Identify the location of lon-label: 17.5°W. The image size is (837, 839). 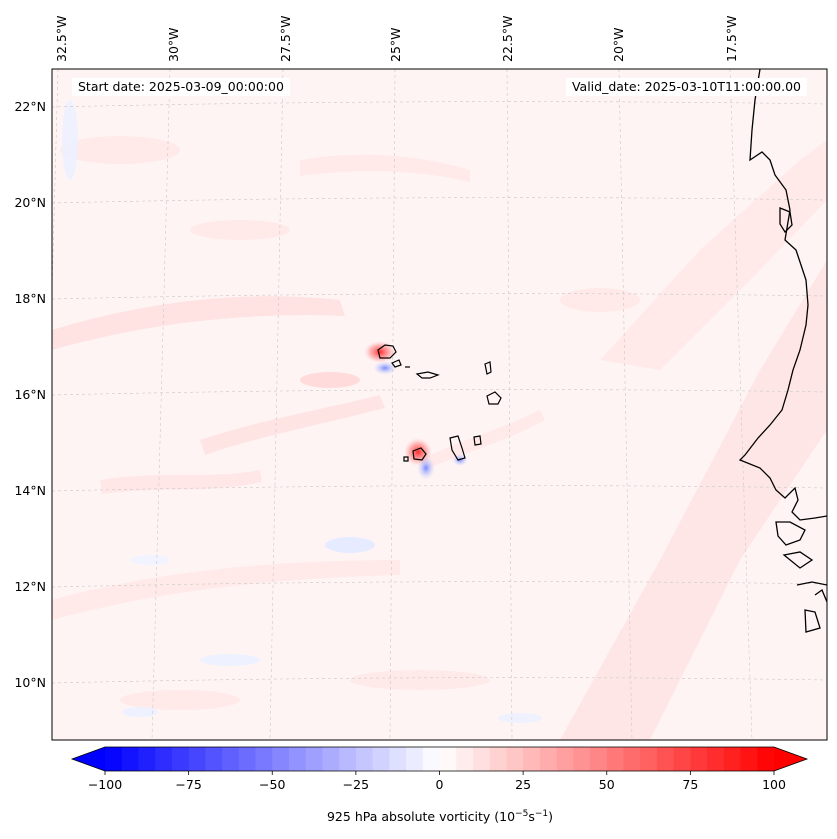
(731, 39).